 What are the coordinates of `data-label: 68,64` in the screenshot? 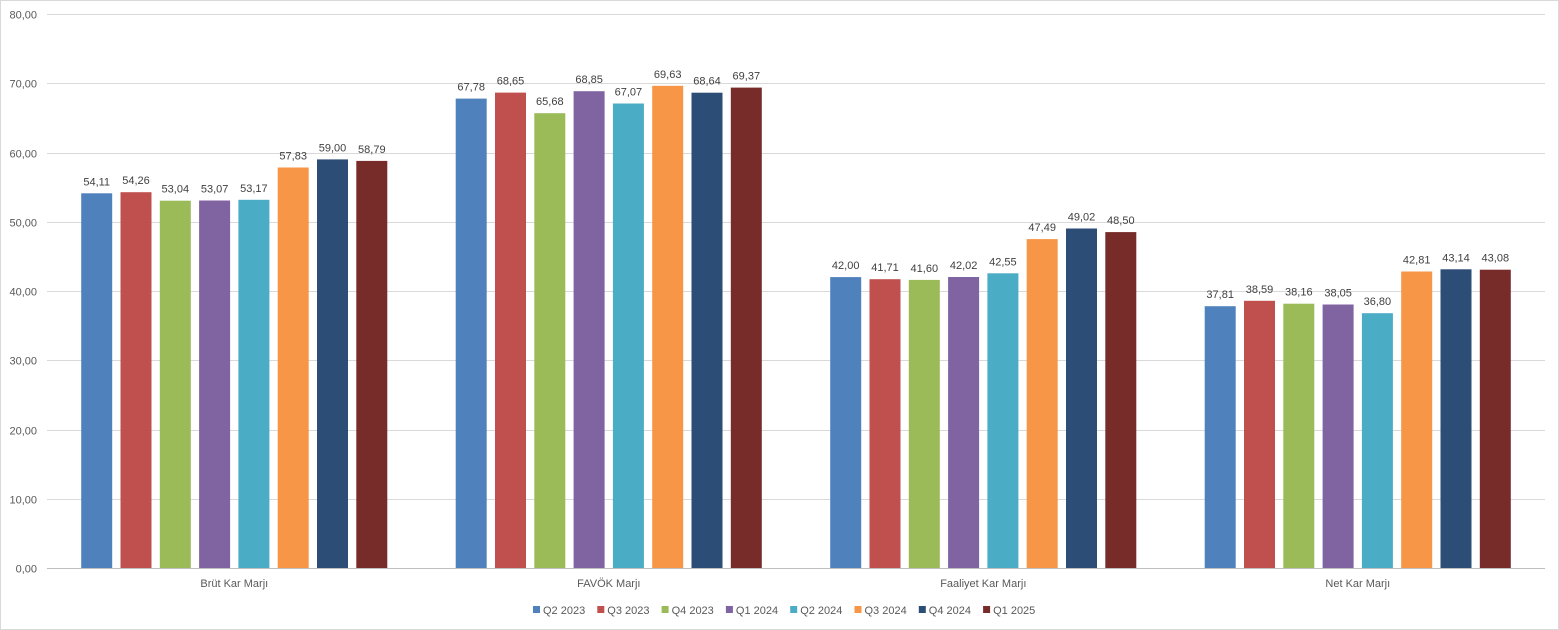 It's located at (707, 82).